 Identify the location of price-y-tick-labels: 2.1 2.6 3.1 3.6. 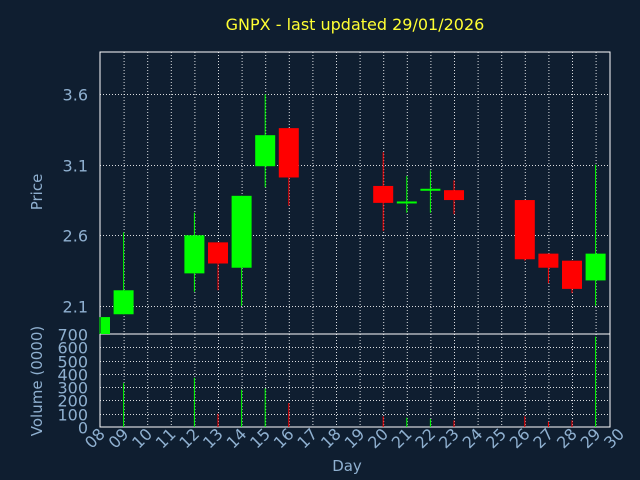
(75, 201).